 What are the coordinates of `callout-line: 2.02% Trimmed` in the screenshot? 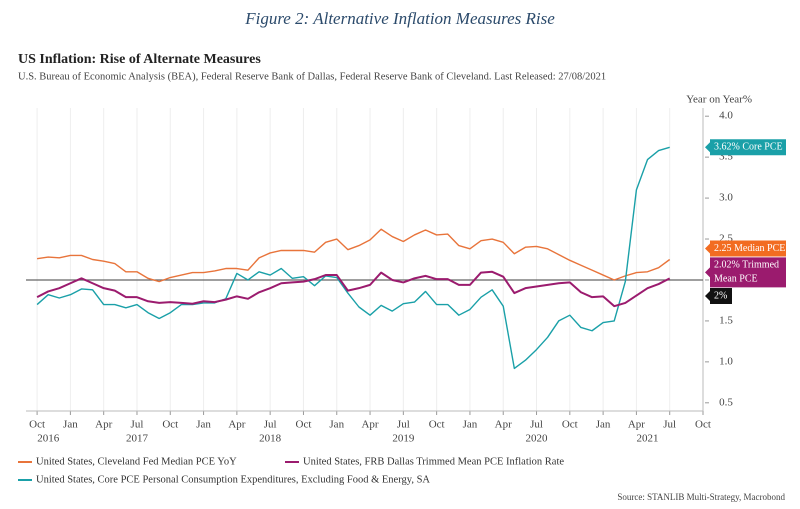 It's located at (746, 265).